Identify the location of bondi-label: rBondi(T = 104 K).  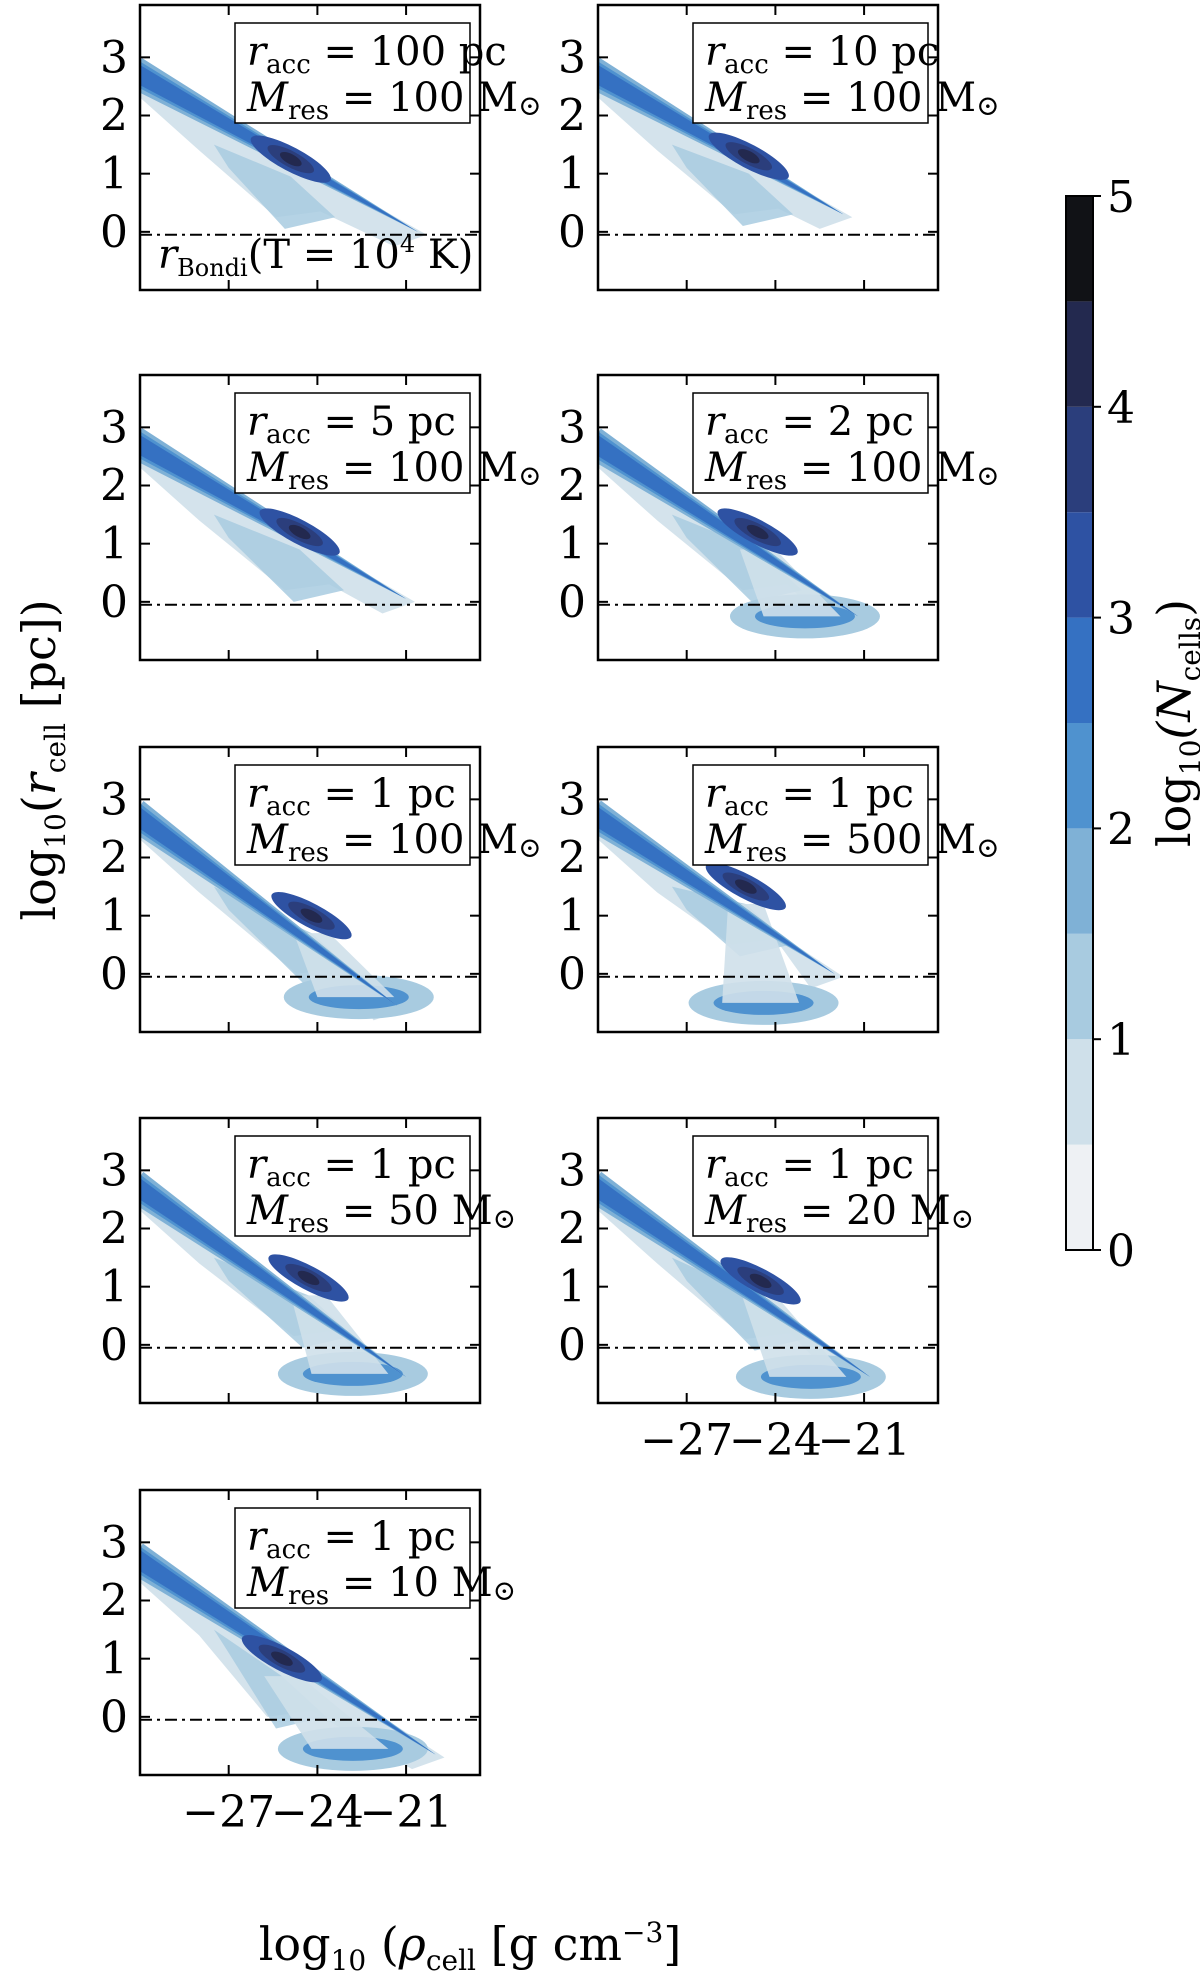
(315, 256).